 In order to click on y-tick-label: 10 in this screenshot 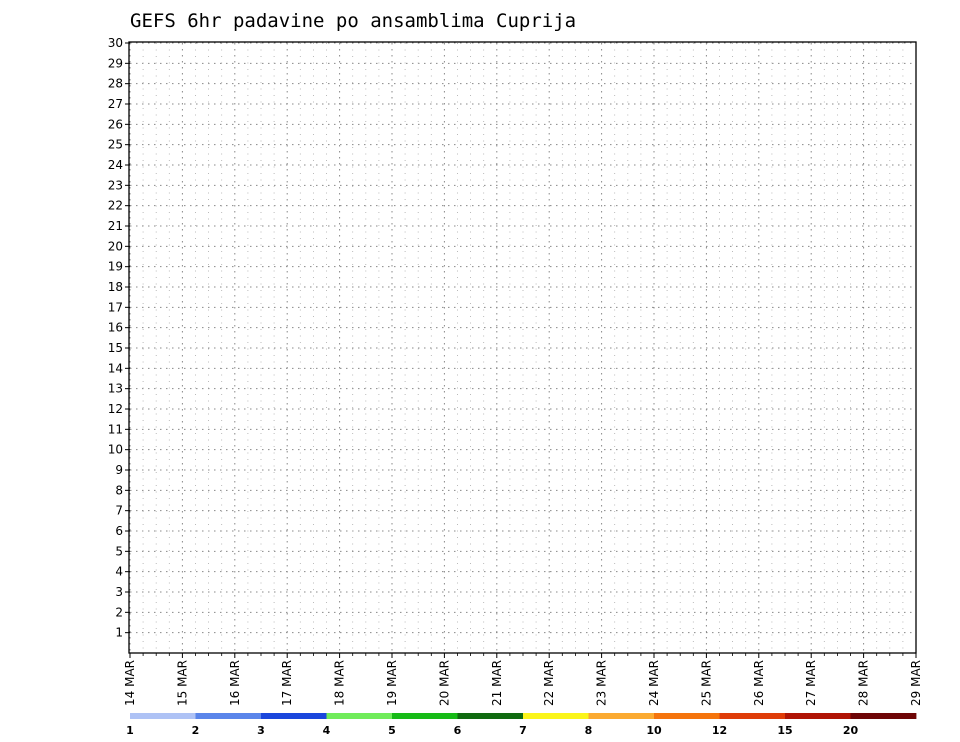, I will do `click(115, 450)`.